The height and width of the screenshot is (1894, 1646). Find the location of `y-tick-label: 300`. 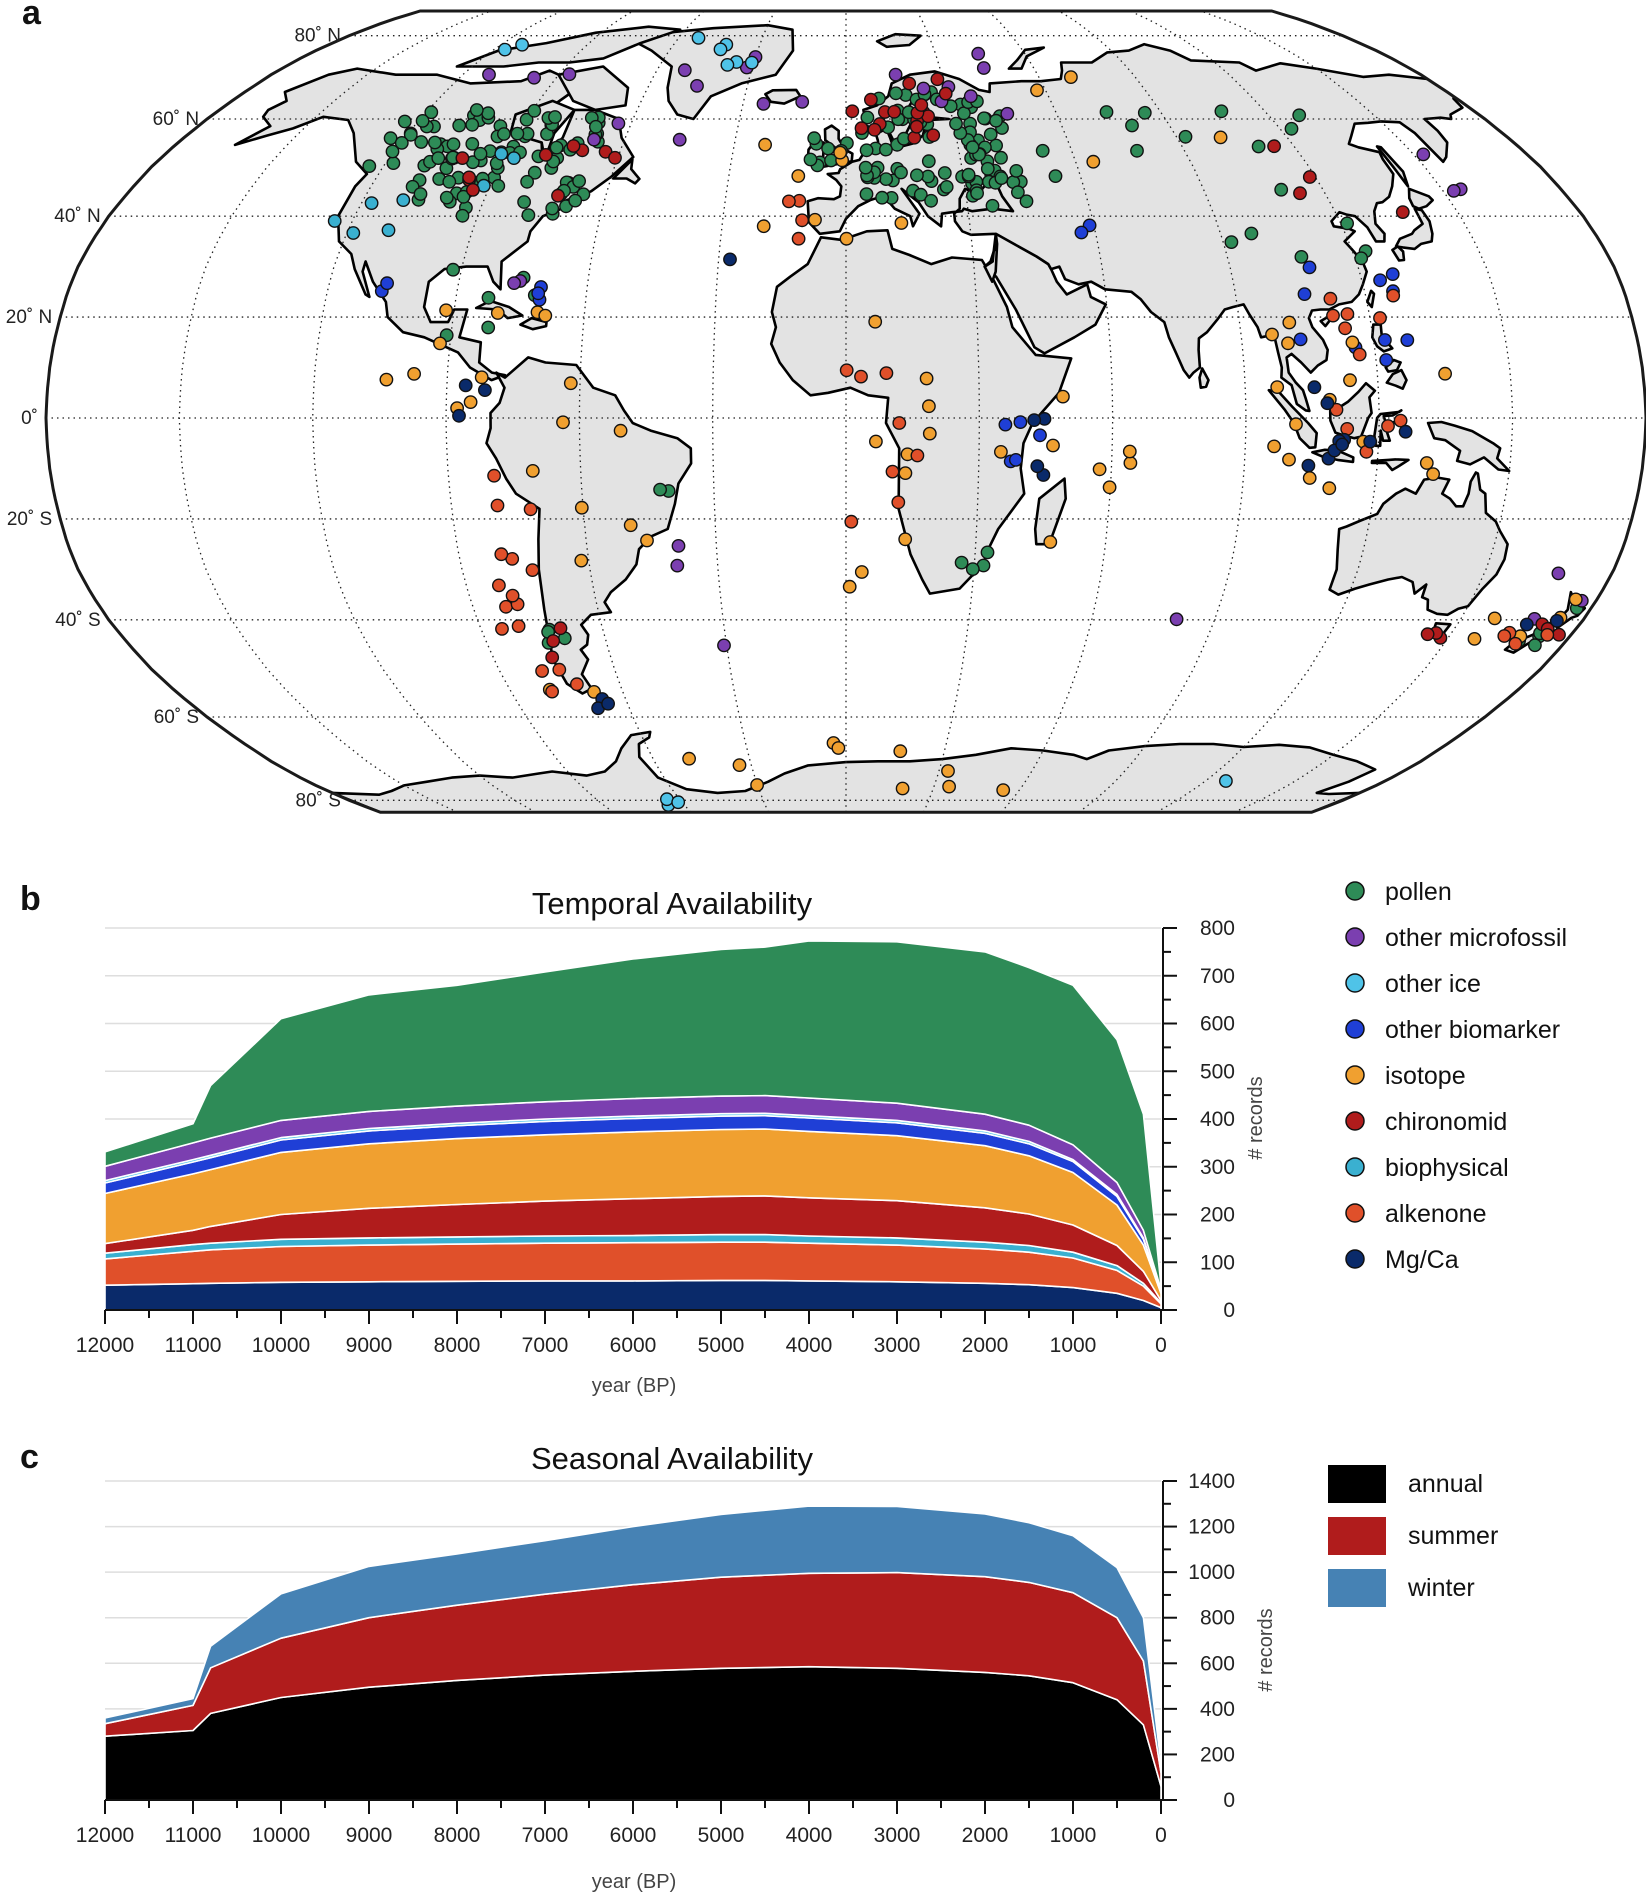

y-tick-label: 300 is located at coordinates (1217, 1167).